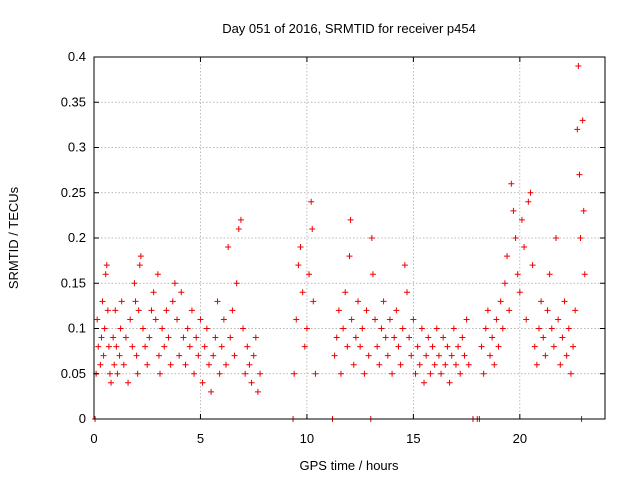  I want to click on x-tick-label: 0, so click(93, 438).